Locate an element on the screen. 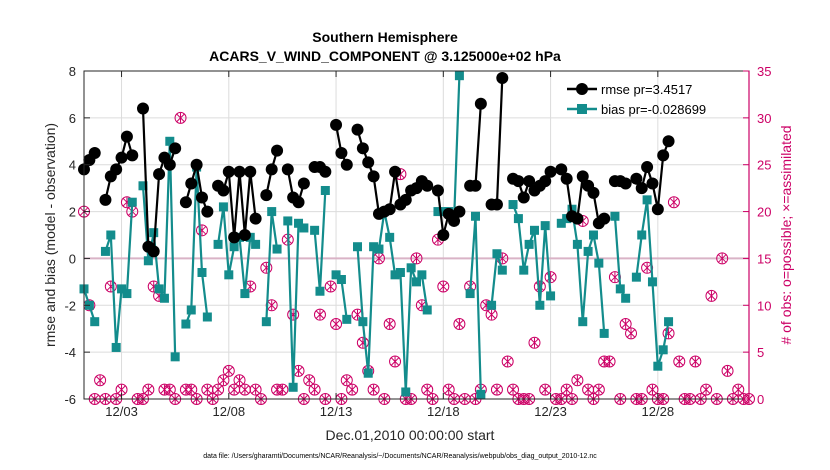 This screenshot has height=470, width=830. x-tick-label: 12/18 is located at coordinates (443, 411).